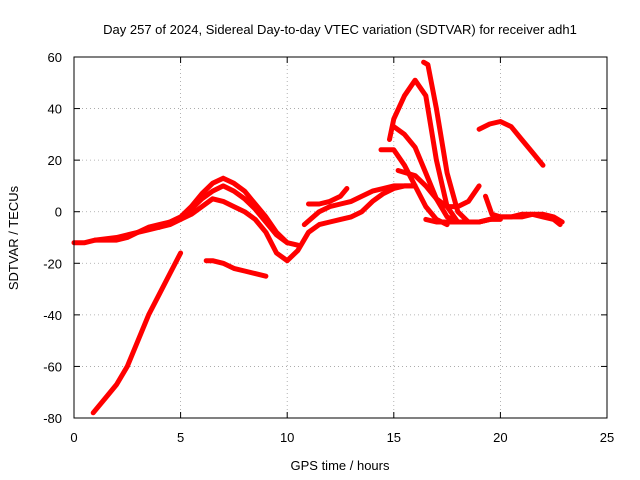  What do you see at coordinates (137, 333) in the screenshot?
I see `series-line-track-lower` at bounding box center [137, 333].